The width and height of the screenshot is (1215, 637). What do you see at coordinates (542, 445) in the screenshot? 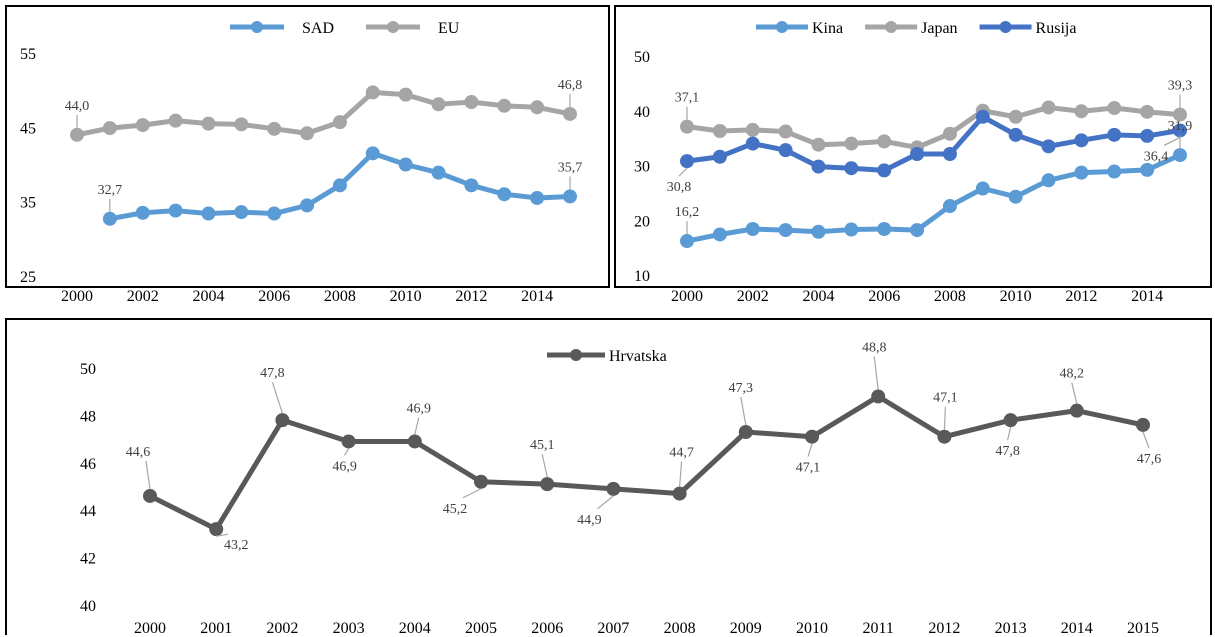
I see `data-label: 45,1` at bounding box center [542, 445].